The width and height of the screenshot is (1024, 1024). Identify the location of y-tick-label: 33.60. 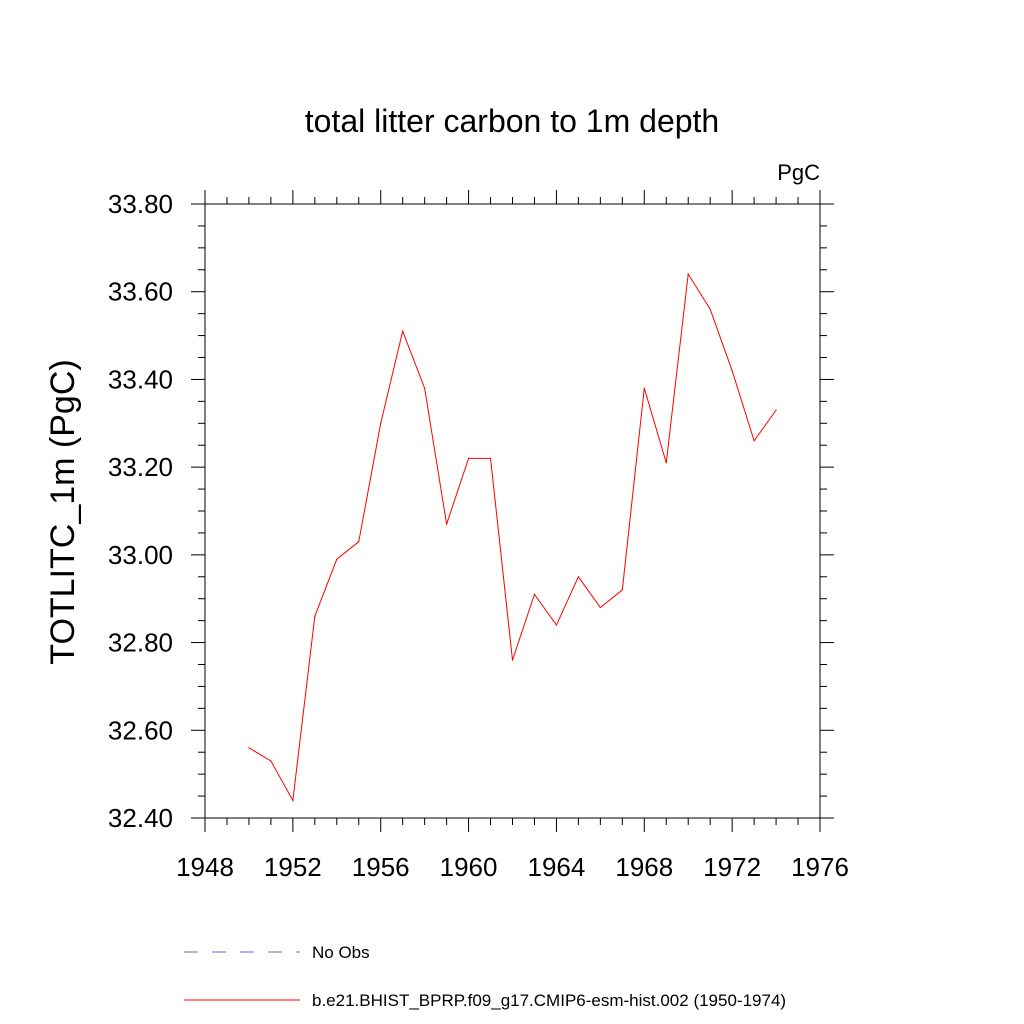
(140, 292).